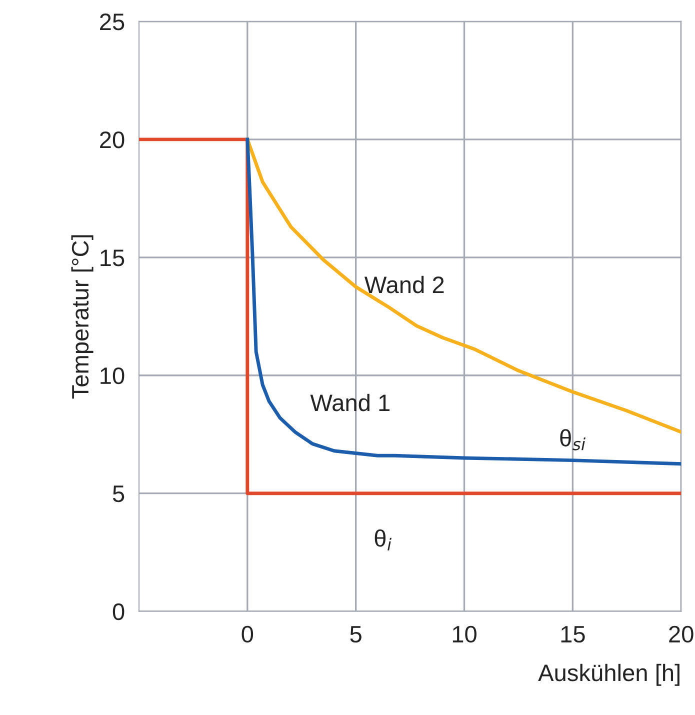 The width and height of the screenshot is (695, 715). I want to click on y-tick-label: 10, so click(112, 375).